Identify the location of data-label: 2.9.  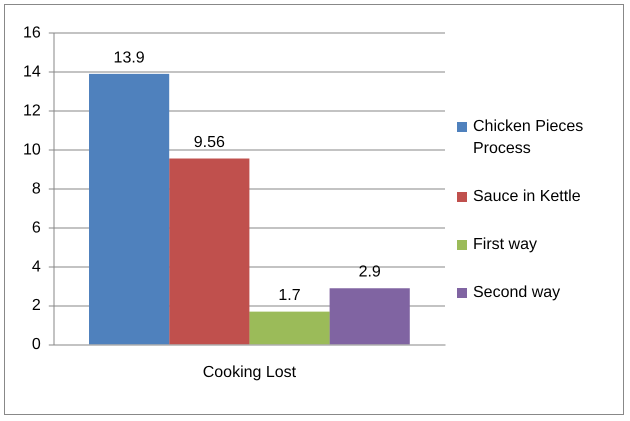
(369, 272).